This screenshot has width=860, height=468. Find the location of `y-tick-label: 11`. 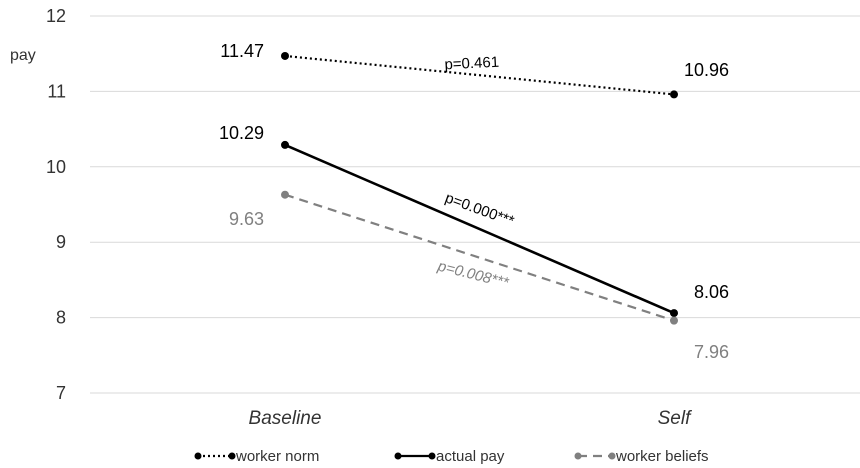

y-tick-label: 11 is located at coordinates (56, 91).